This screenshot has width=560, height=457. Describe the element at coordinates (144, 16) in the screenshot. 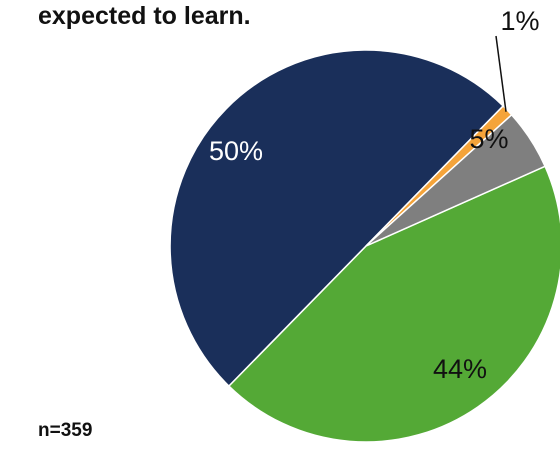

I see `chart-title: expected to learn.` at that location.